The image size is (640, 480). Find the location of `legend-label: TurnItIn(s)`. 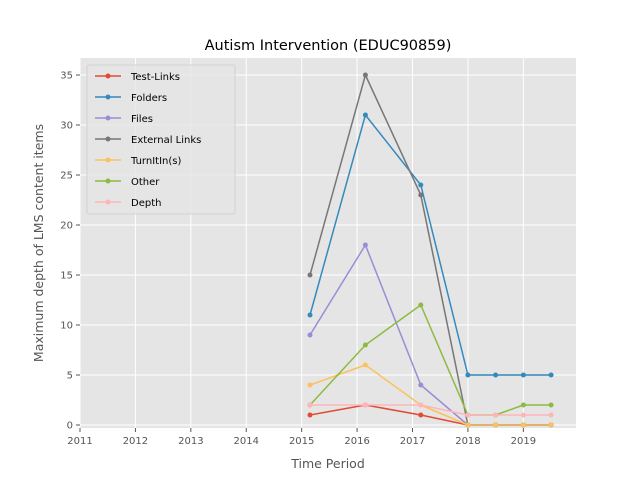

legend-label: TurnItIn(s) is located at coordinates (155, 161).